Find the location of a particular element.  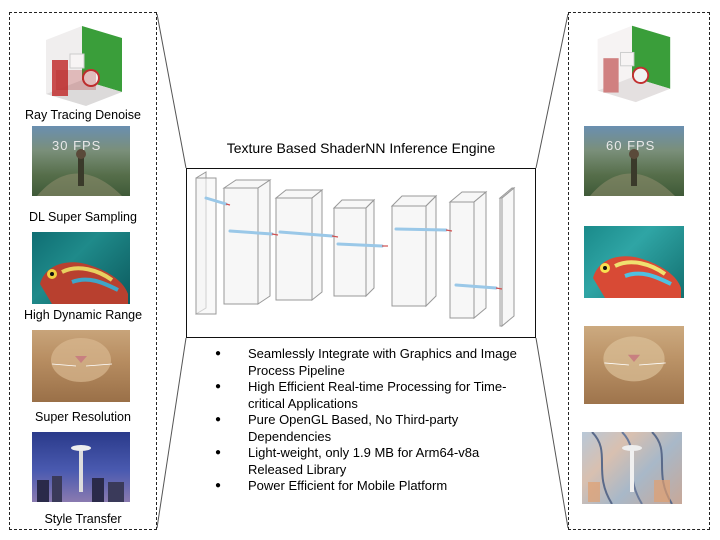

left-label-style-transfer: Style Transfer is located at coordinates (83, 519).